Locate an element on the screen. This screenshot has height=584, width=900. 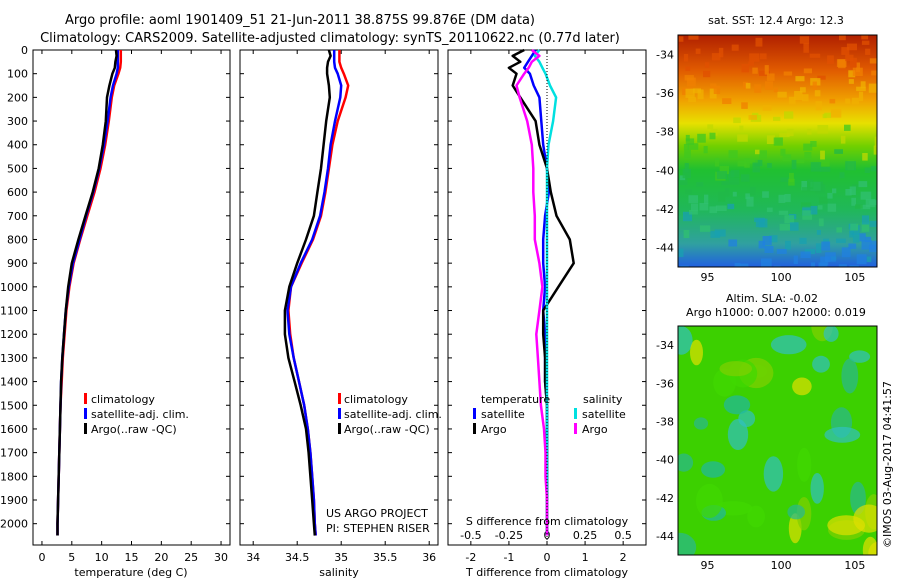
y-tick-label: 0 is located at coordinates (24, 50).